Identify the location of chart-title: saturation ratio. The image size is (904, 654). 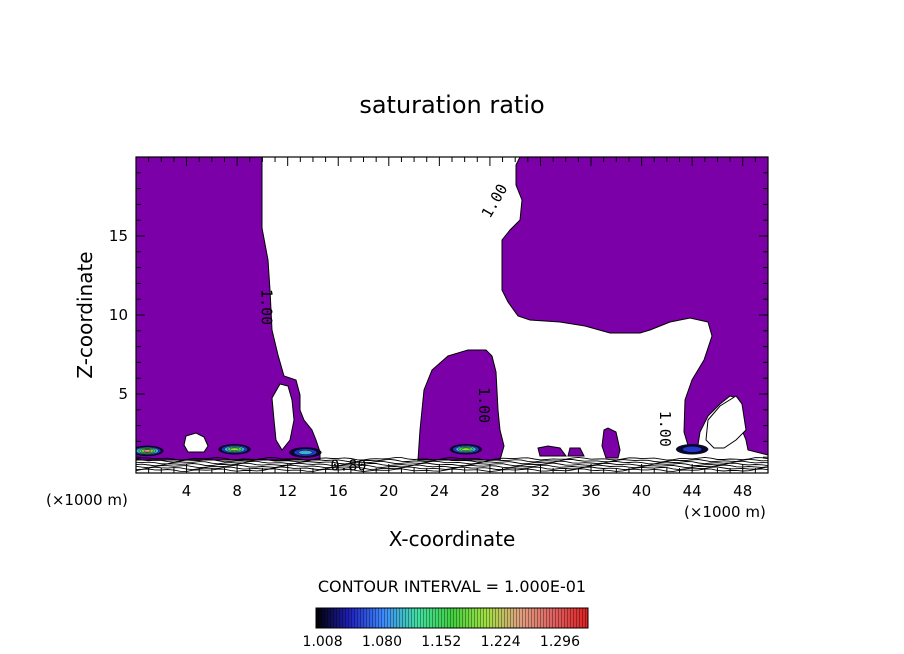
(451, 105).